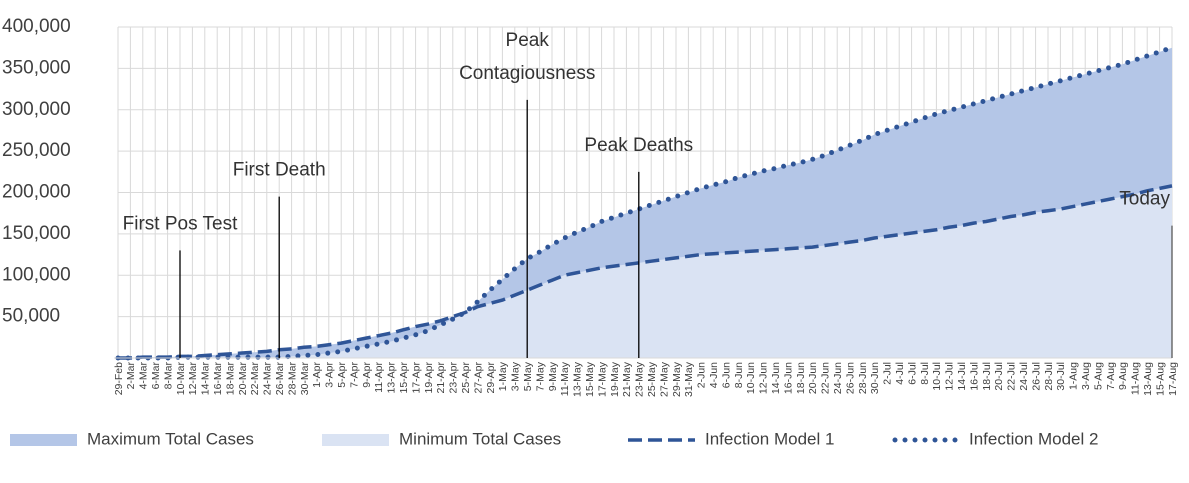 This screenshot has width=1189, height=483. Describe the element at coordinates (367, 375) in the screenshot. I see `x-tick-label: 9-Apr` at that location.